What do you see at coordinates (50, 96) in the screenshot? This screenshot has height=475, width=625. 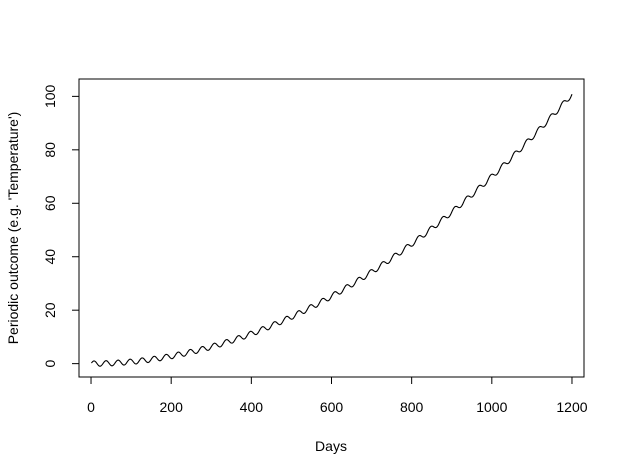 I see `y-tick-label: 100` at bounding box center [50, 96].